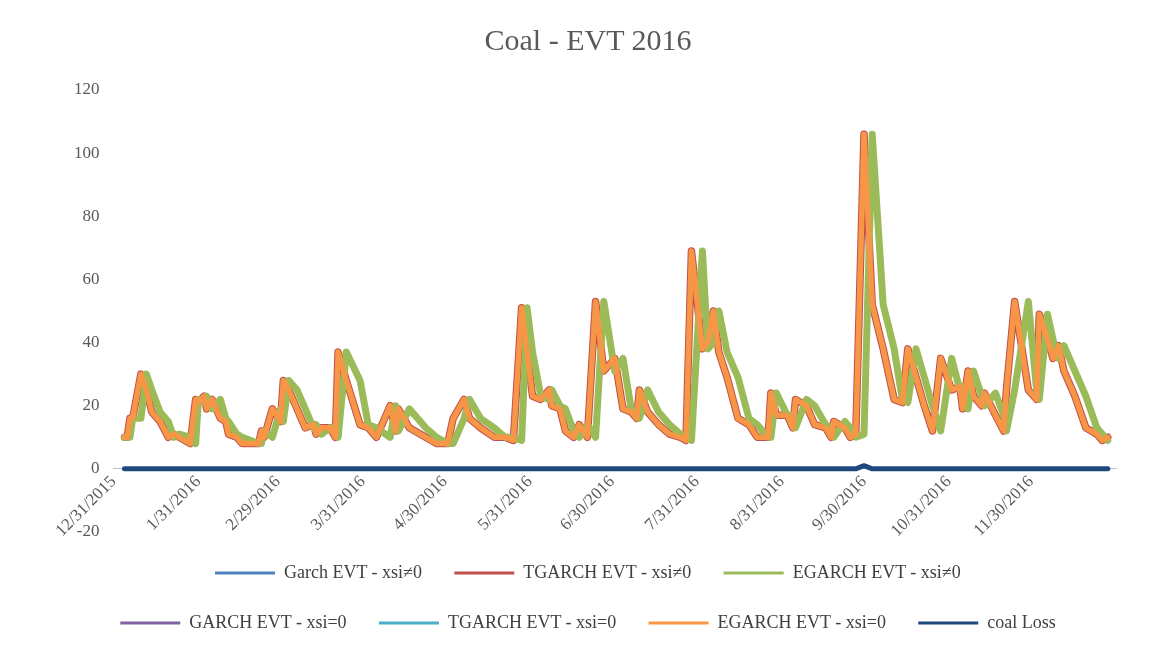 This screenshot has width=1156, height=652. I want to click on legend-label: coal Loss, so click(1021, 621).